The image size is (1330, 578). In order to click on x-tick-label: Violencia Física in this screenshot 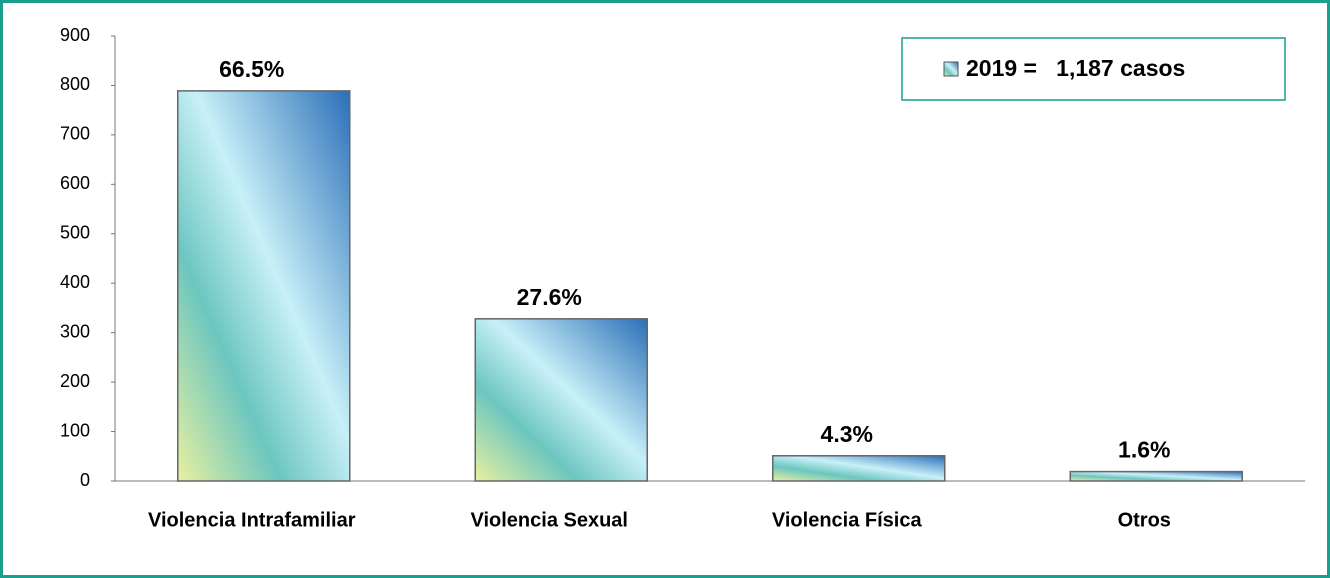, I will do `click(847, 520)`.